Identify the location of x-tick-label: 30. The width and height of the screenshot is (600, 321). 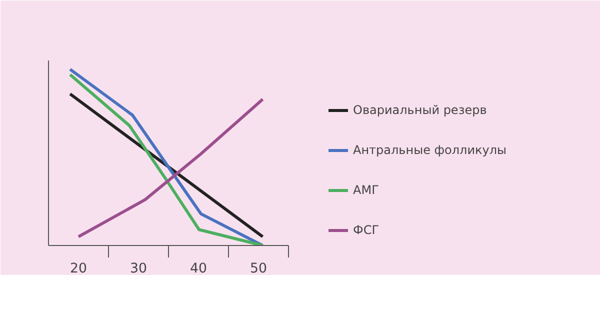
(138, 269).